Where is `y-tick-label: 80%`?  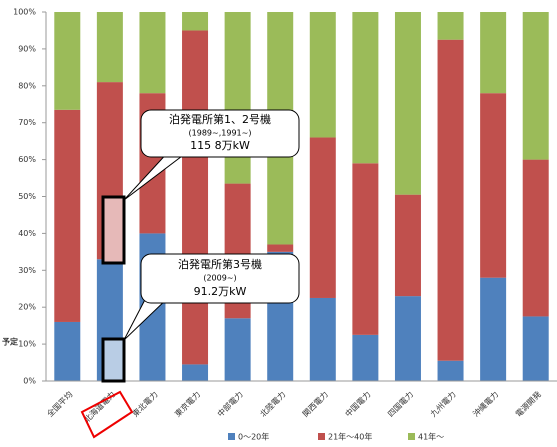
y-tick-label: 80% is located at coordinates (27, 85).